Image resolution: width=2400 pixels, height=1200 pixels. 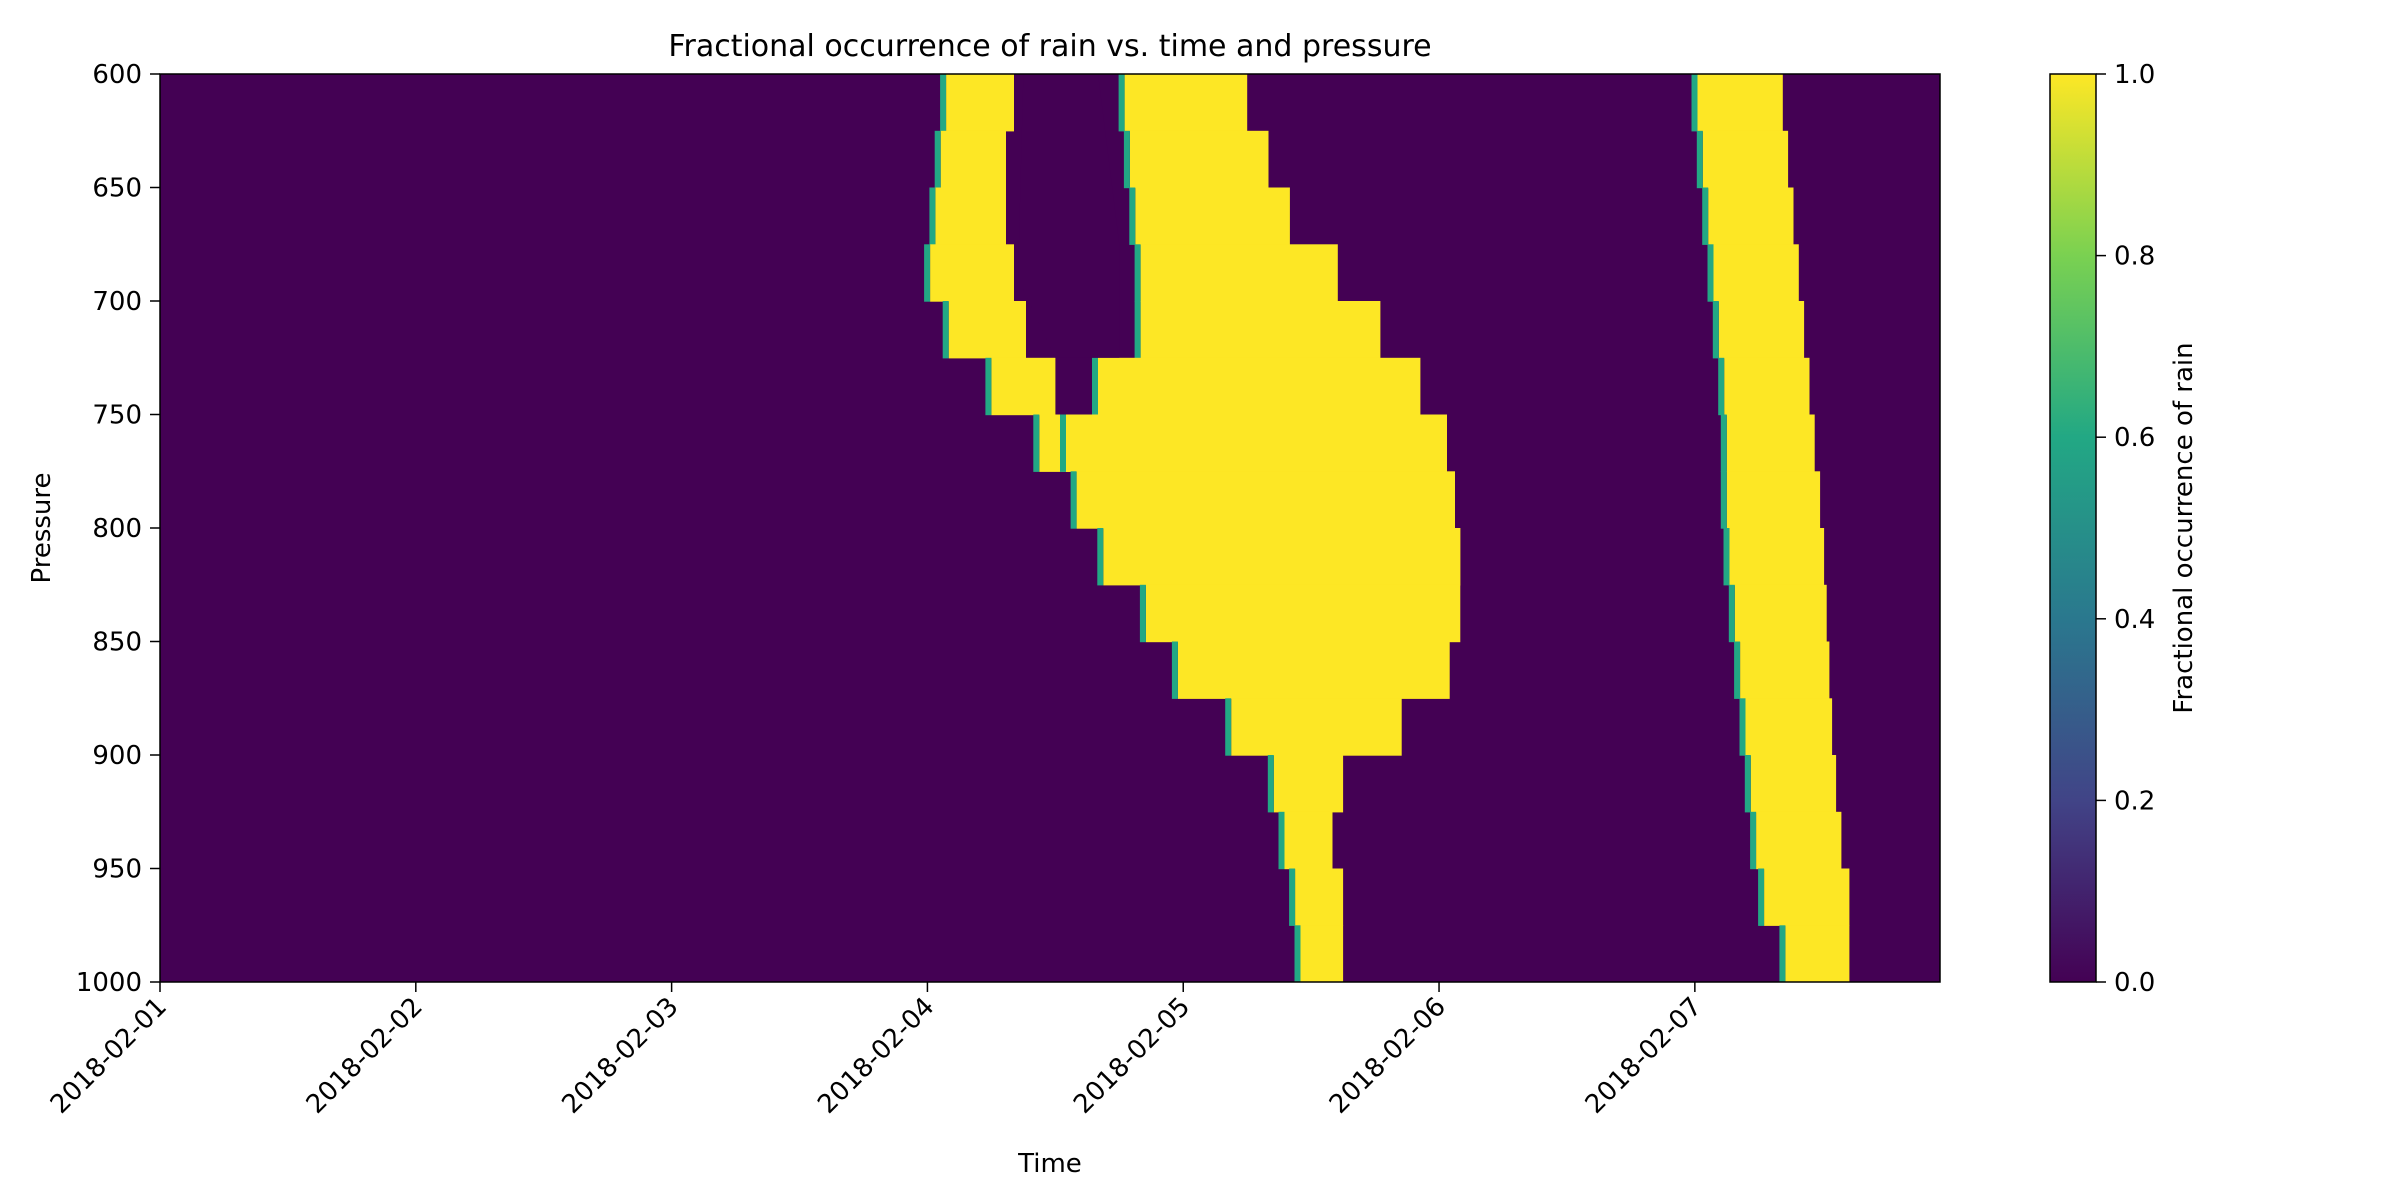 What do you see at coordinates (117, 870) in the screenshot?
I see `y-tick-label: 950` at bounding box center [117, 870].